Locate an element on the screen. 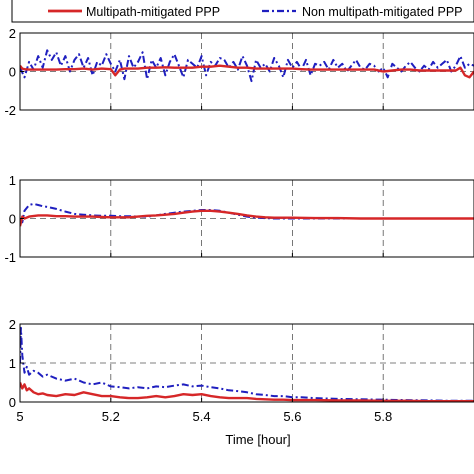 The image size is (474, 474). x-axis-label: Time [hour] is located at coordinates (257, 439).